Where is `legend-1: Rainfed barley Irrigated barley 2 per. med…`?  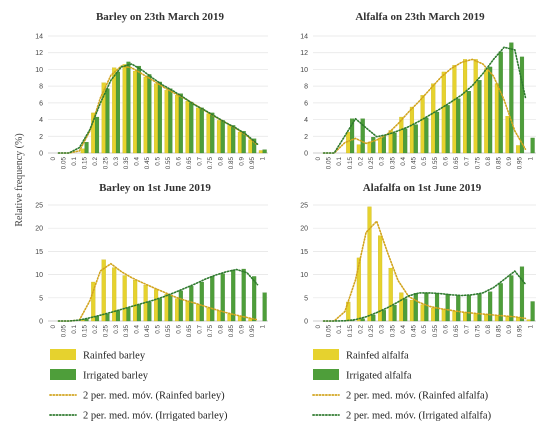 legend-1: Rainfed barley Irrigated barley 2 per. med… is located at coordinates (138, 385).